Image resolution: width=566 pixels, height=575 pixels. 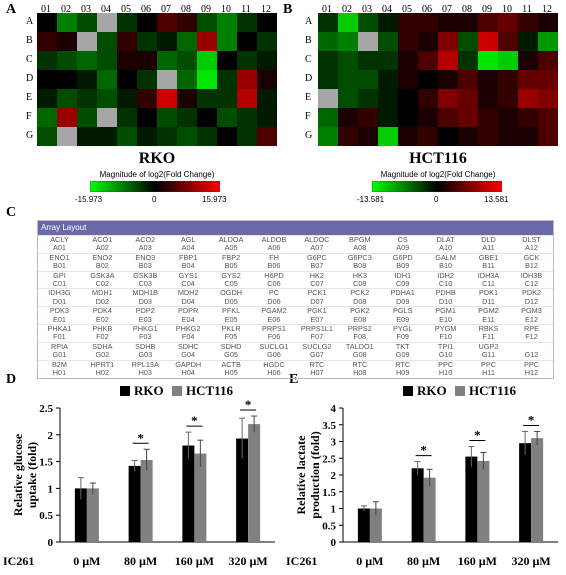 What do you see at coordinates (317, 319) in the screenshot?
I see `well-cell: E07` at bounding box center [317, 319].